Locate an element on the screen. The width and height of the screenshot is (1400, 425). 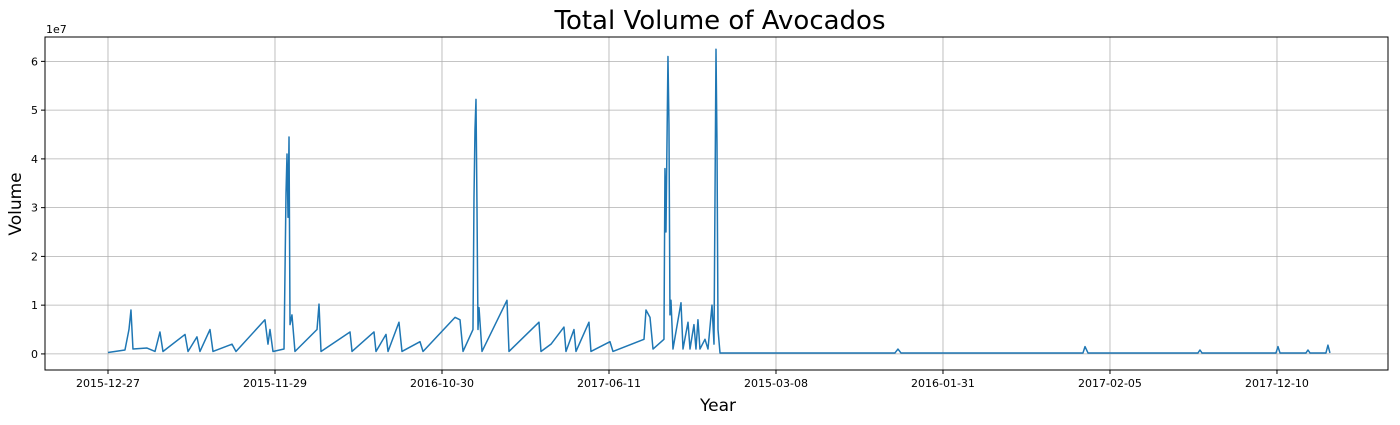
x-tick-label: 2017-12-10 is located at coordinates (1277, 383).